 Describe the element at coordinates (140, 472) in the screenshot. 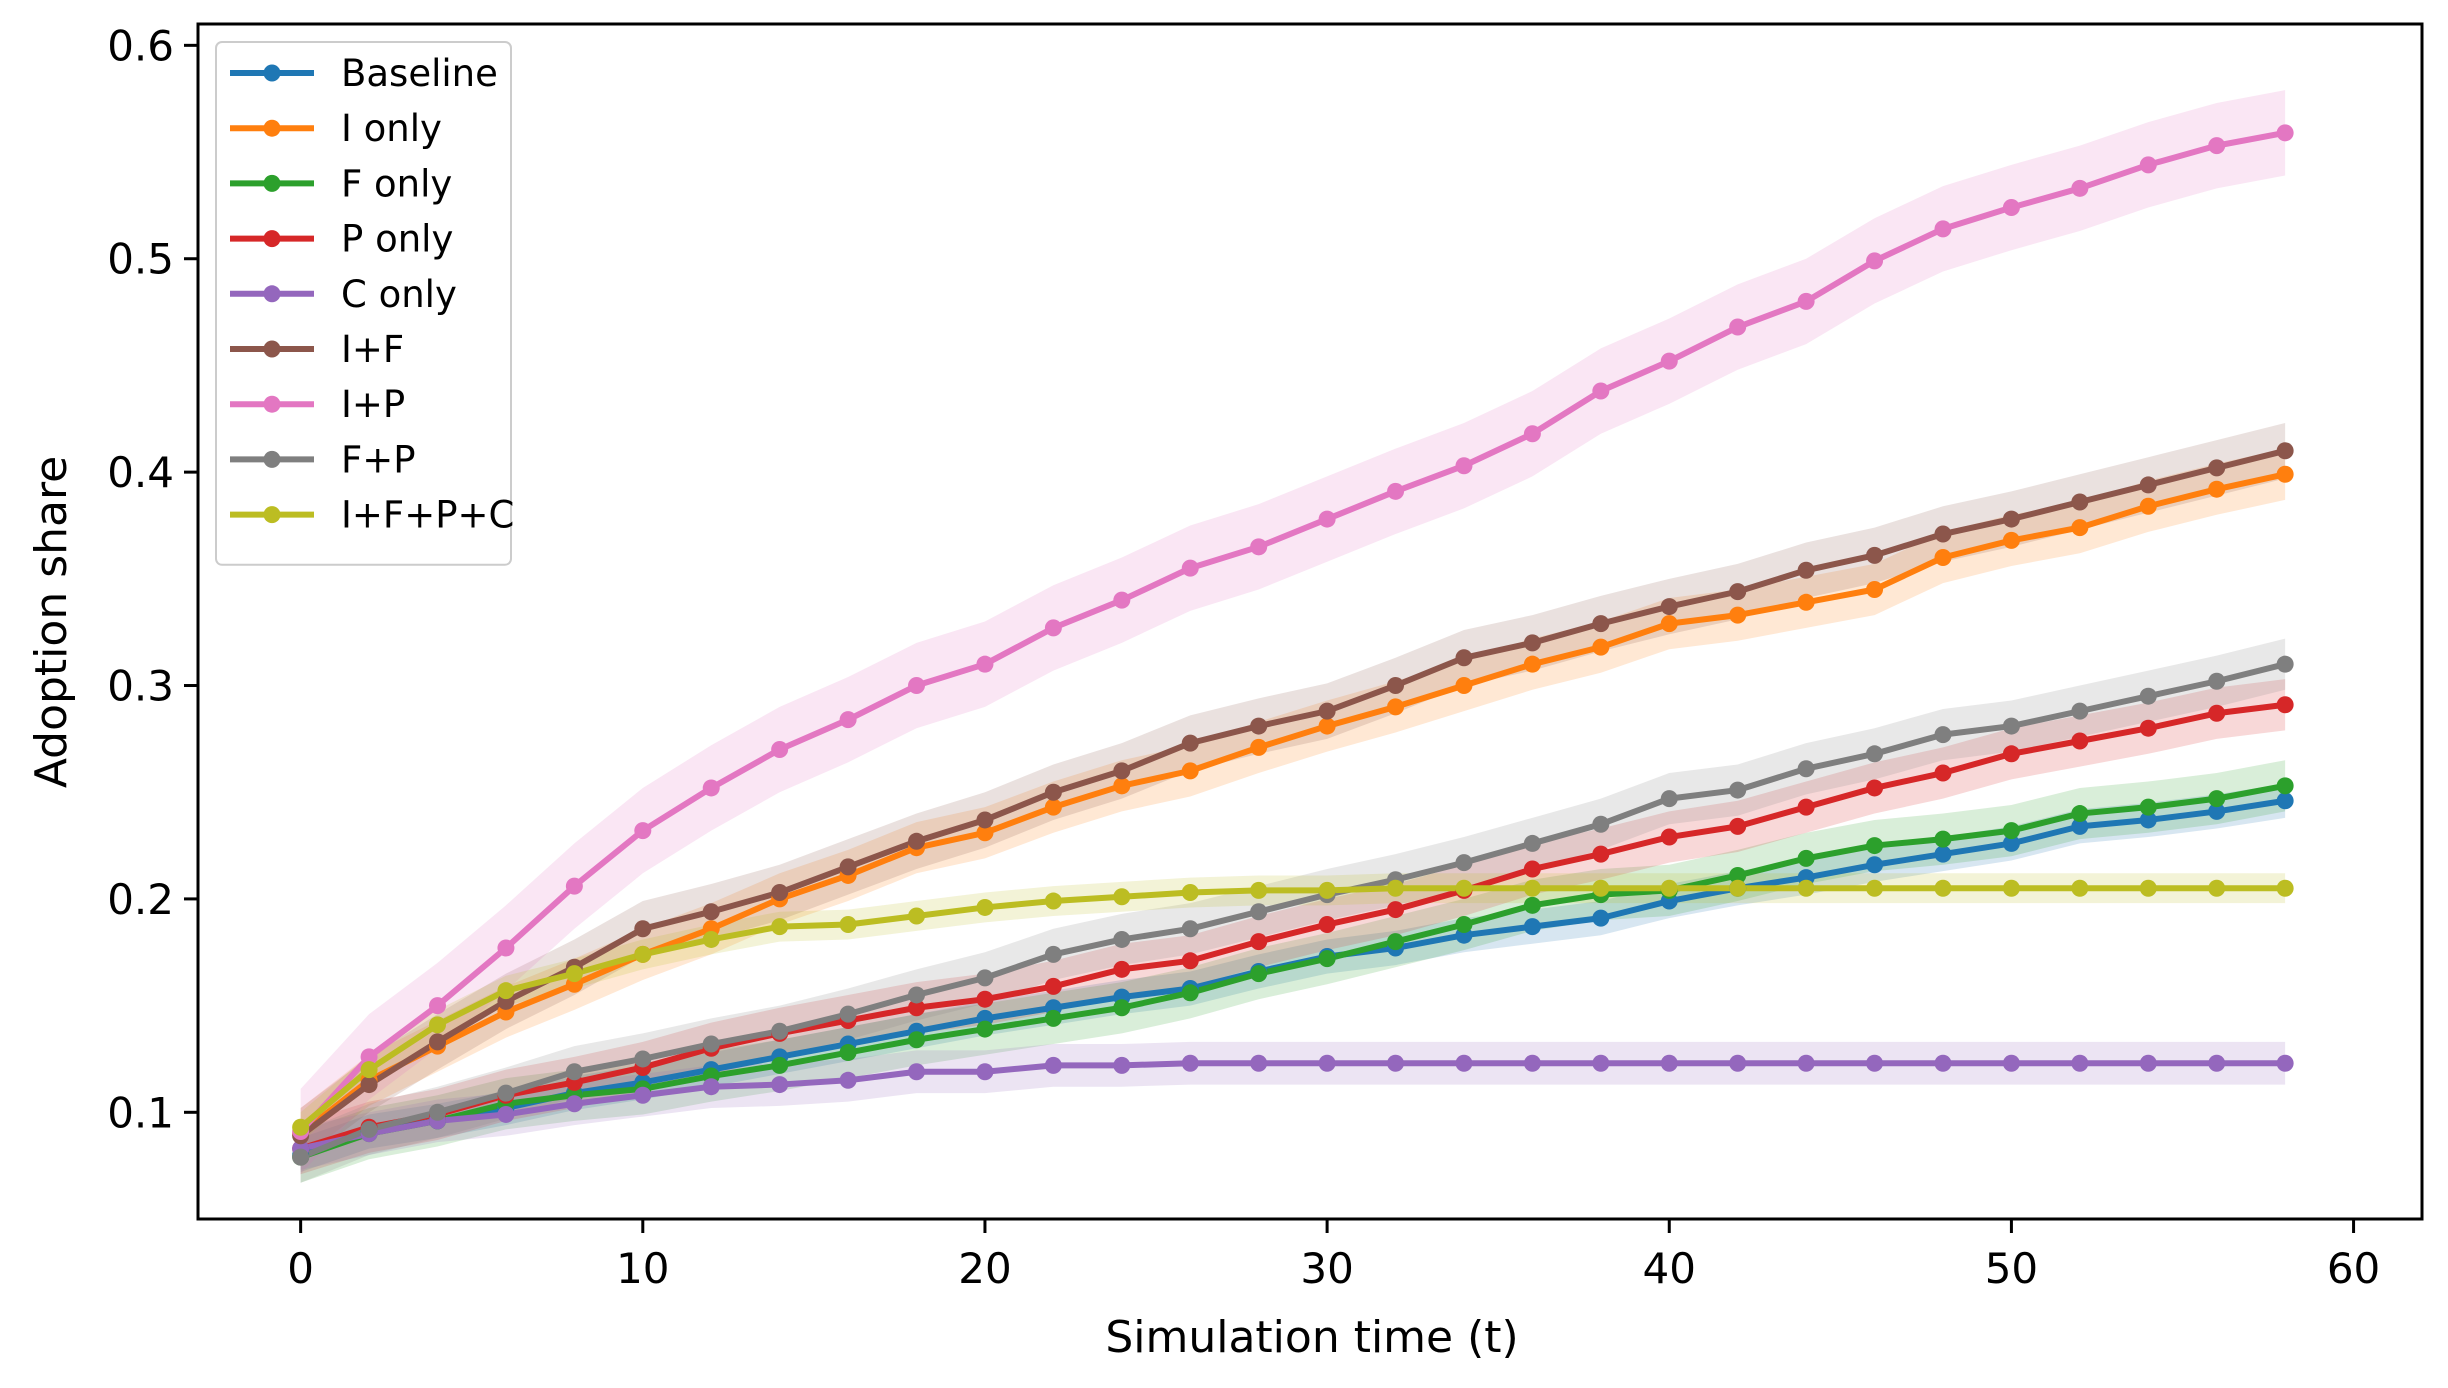

I see `y-tick-label: 0.4` at that location.